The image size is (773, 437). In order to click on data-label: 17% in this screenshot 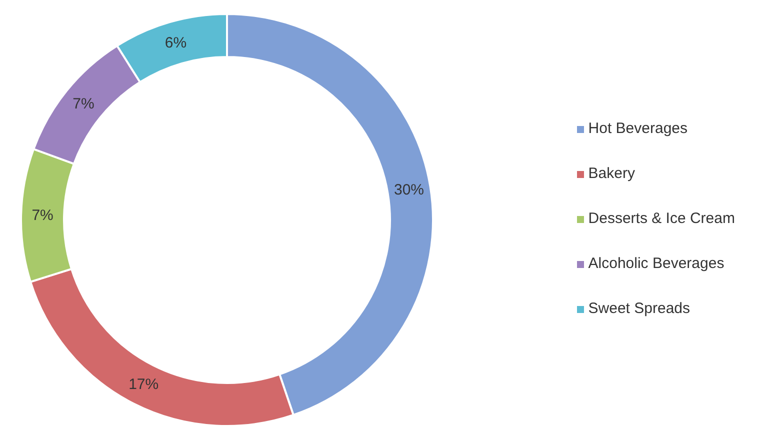, I will do `click(143, 385)`.